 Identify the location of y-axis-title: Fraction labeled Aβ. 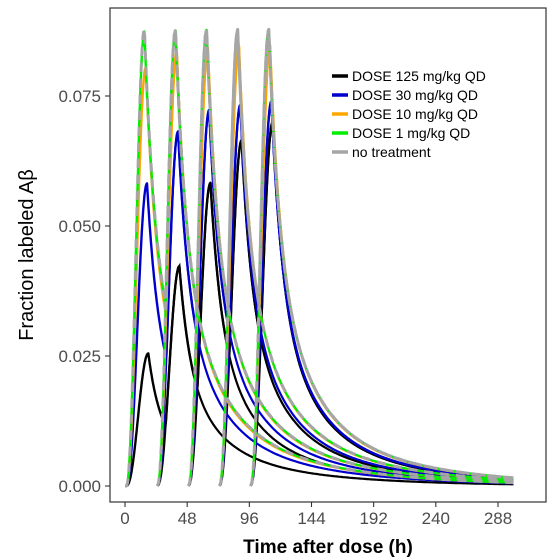
(27, 255).